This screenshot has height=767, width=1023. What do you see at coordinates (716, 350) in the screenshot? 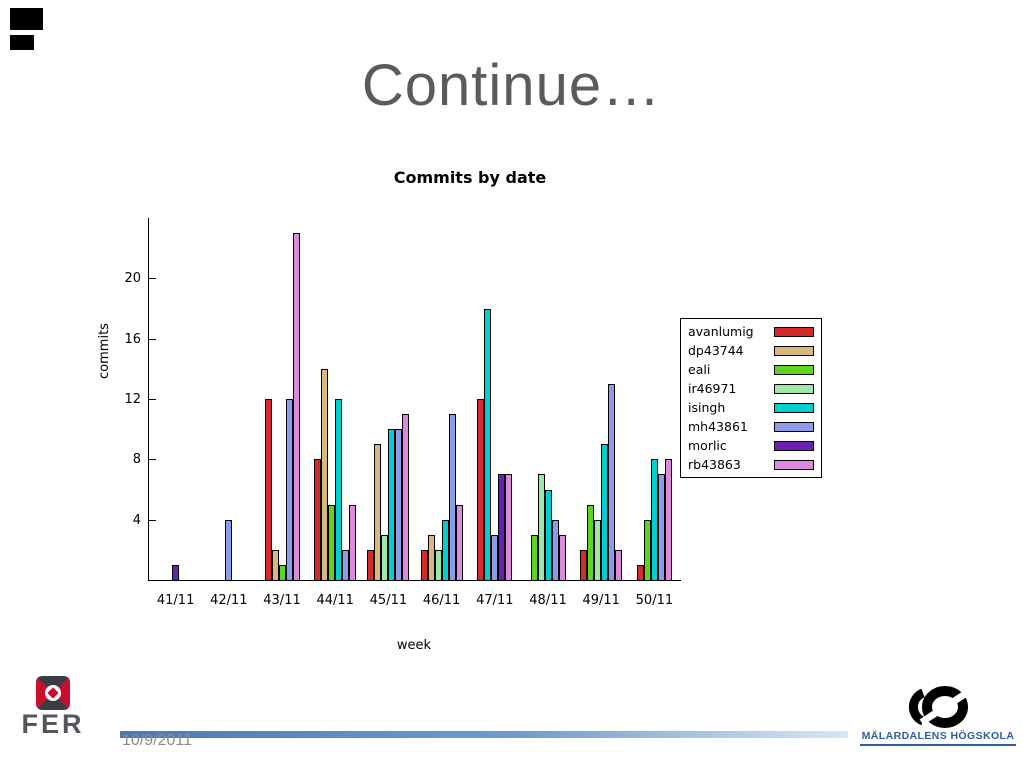
I see `legend-label: dp43744` at bounding box center [716, 350].